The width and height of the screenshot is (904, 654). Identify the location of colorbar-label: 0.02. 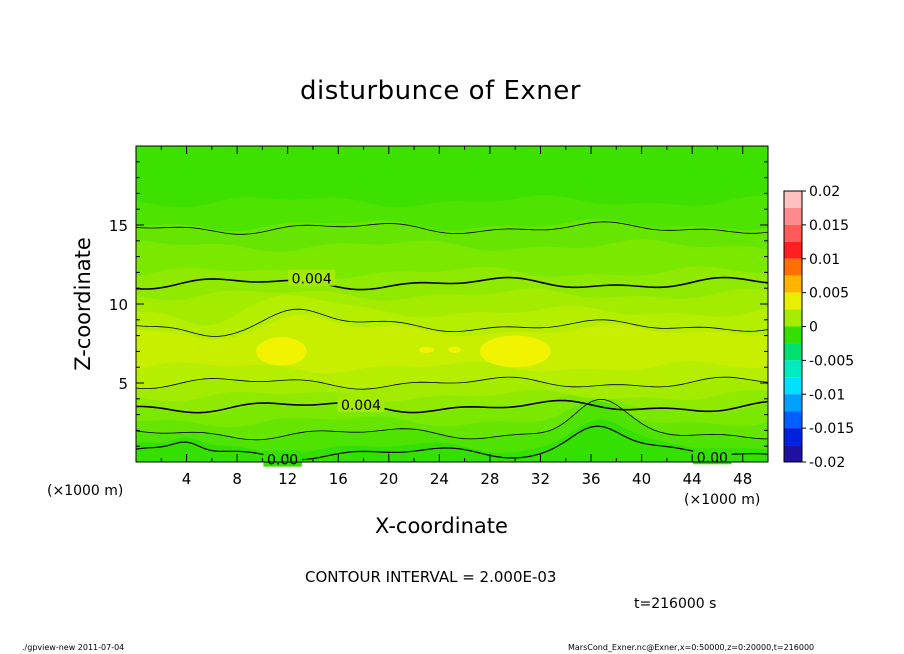
(824, 192).